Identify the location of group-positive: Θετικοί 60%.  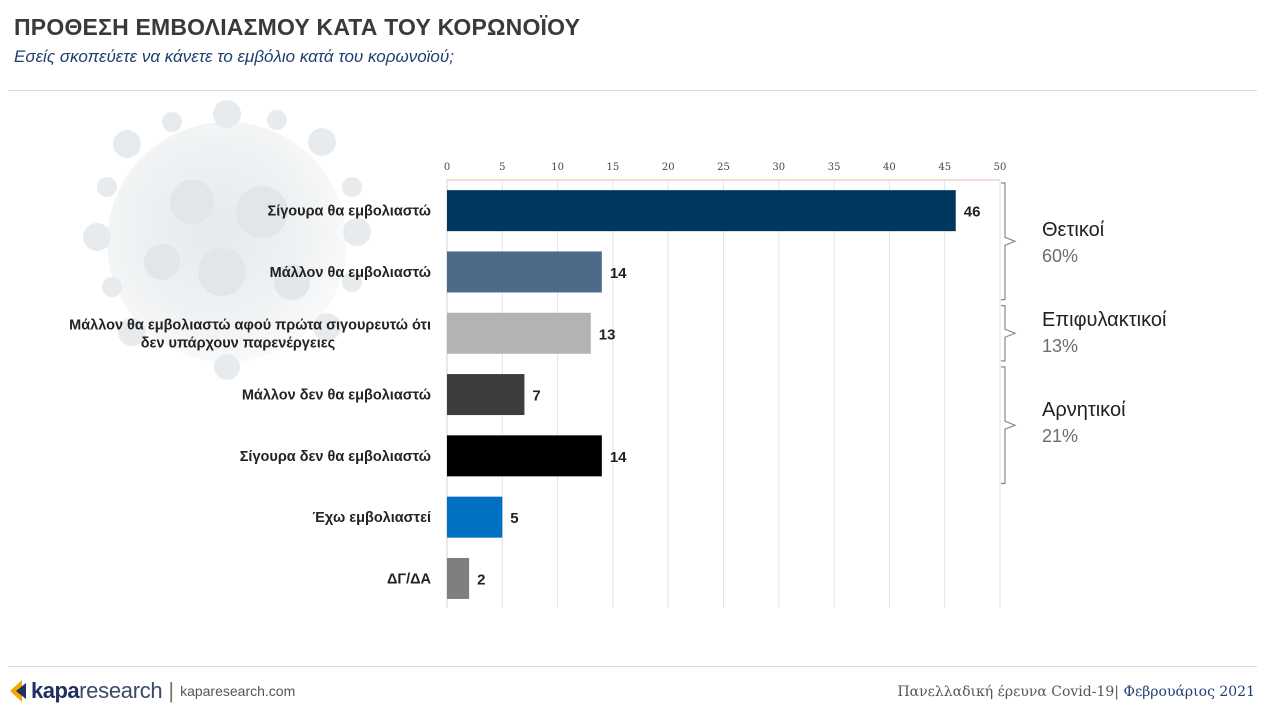
(1073, 243).